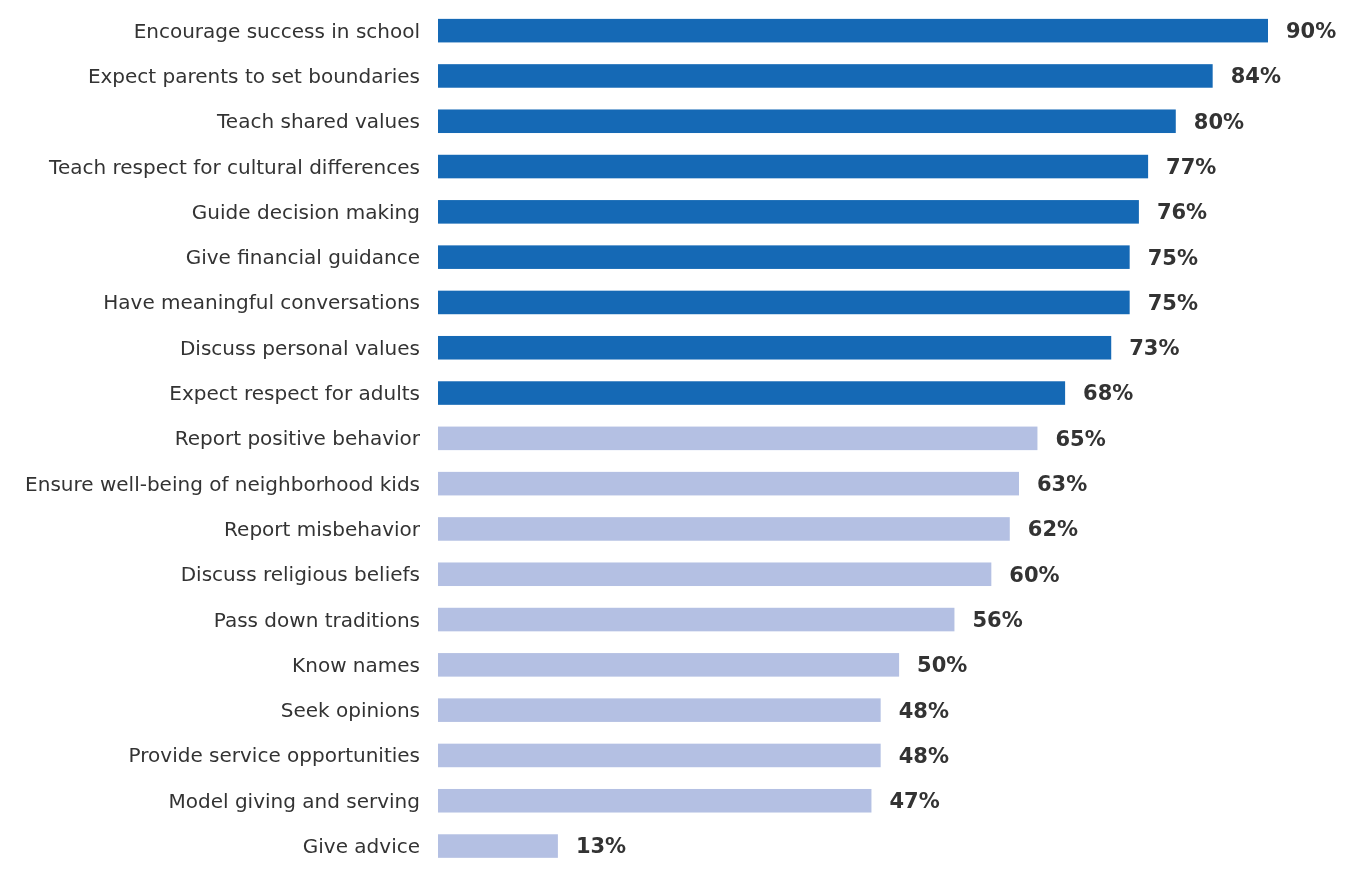 The height and width of the screenshot is (881, 1348). What do you see at coordinates (302, 257) in the screenshot?
I see `y-tick-label: Give financial guidance` at bounding box center [302, 257].